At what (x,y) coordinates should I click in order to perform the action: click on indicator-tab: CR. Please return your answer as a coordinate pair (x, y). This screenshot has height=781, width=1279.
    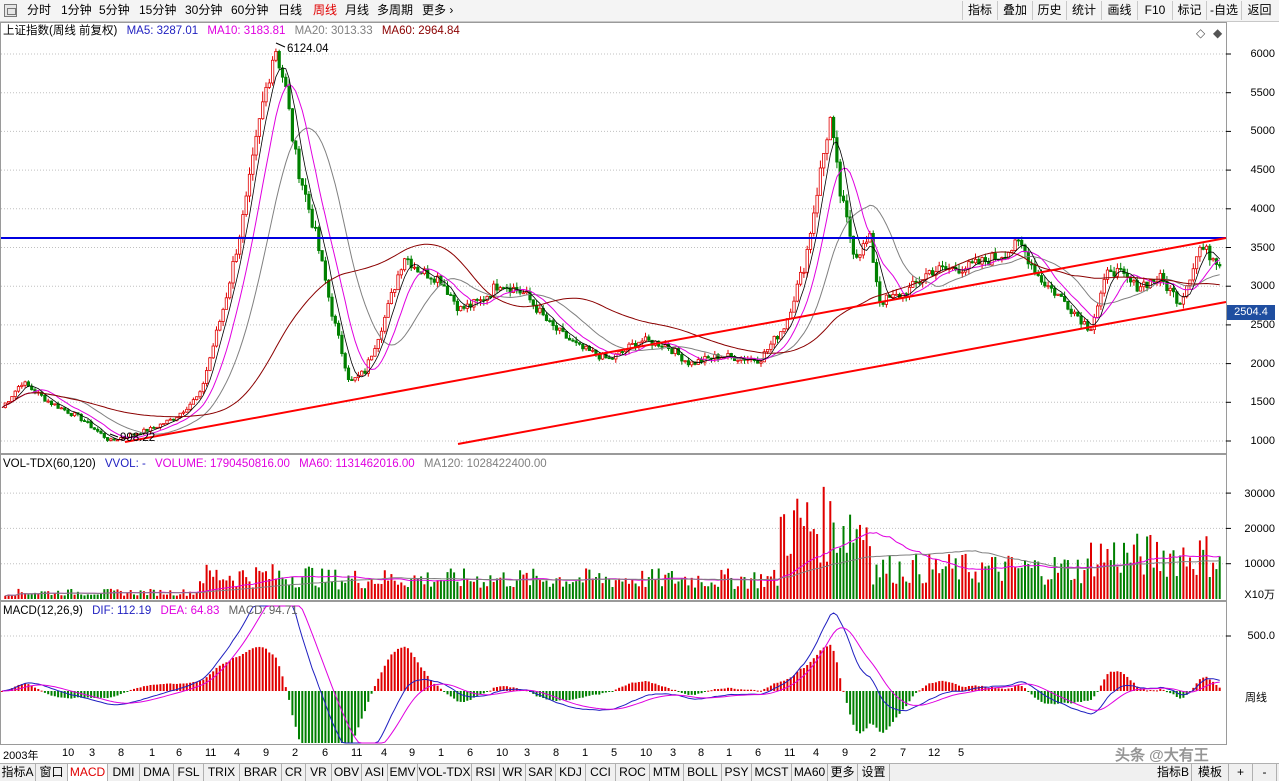
    Looking at the image, I should click on (294, 772).